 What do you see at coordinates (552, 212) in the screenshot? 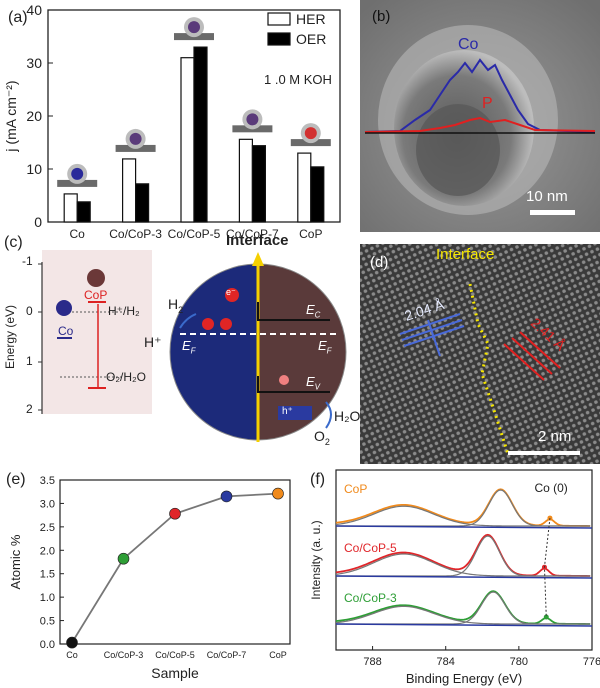
I see `scale-bar-b` at bounding box center [552, 212].